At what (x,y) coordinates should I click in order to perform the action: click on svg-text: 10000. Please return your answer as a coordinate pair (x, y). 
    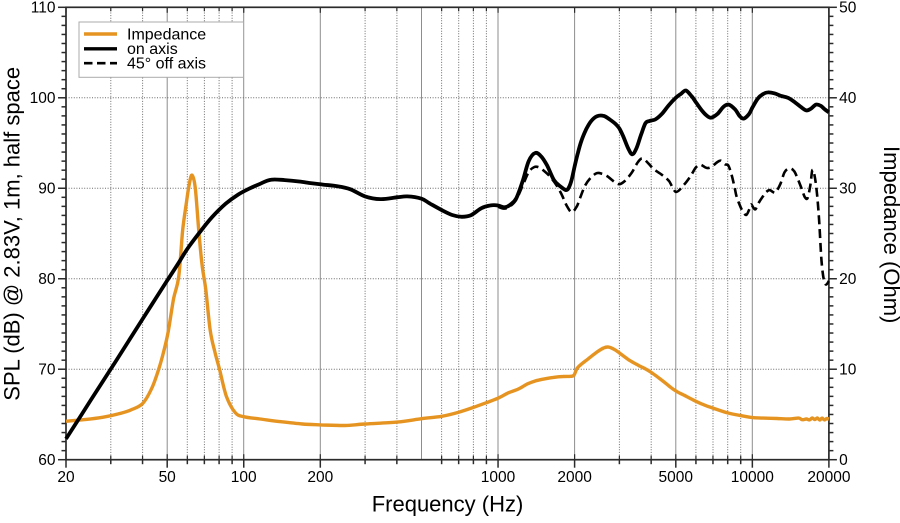
    Looking at the image, I should click on (752, 477).